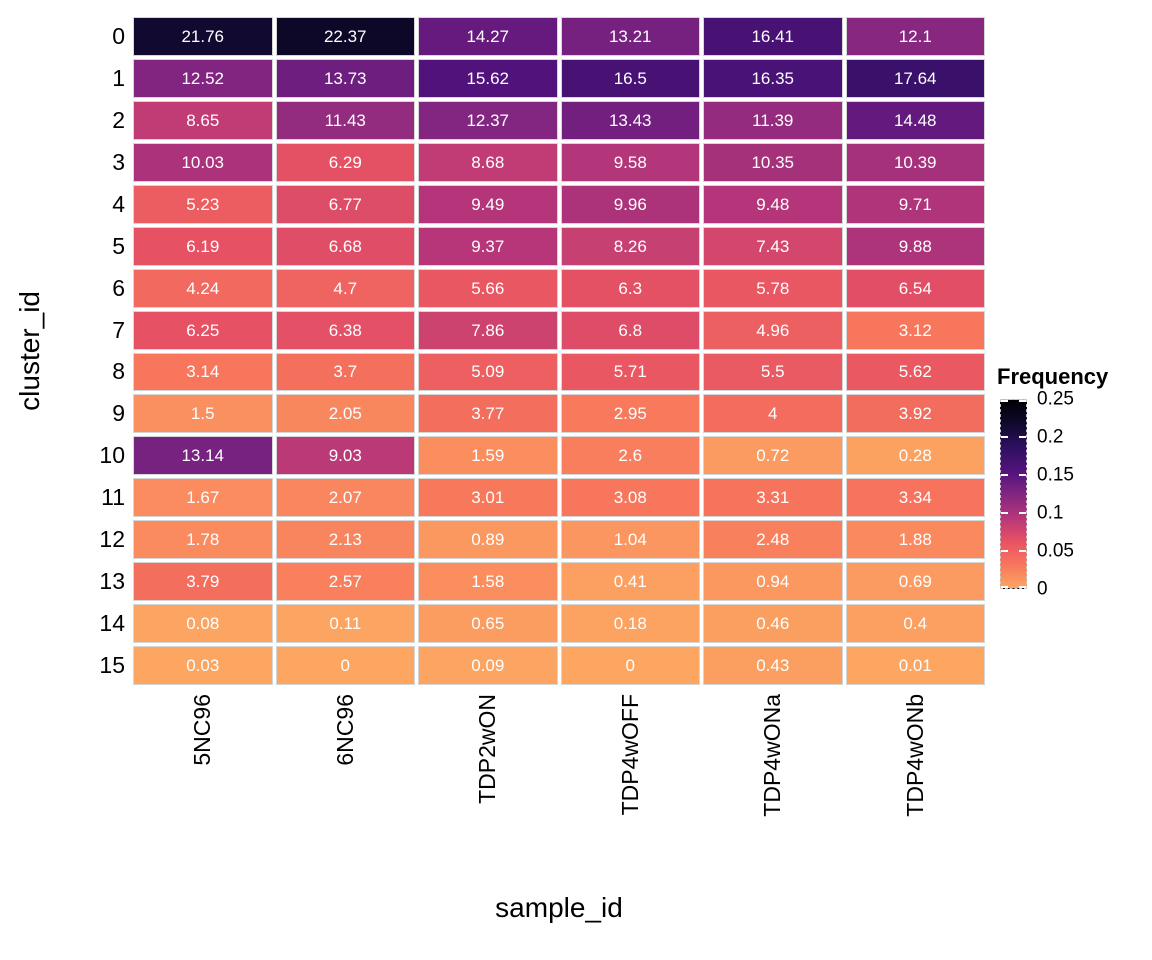  I want to click on heatmap-cell-value: 2.07, so click(345, 498).